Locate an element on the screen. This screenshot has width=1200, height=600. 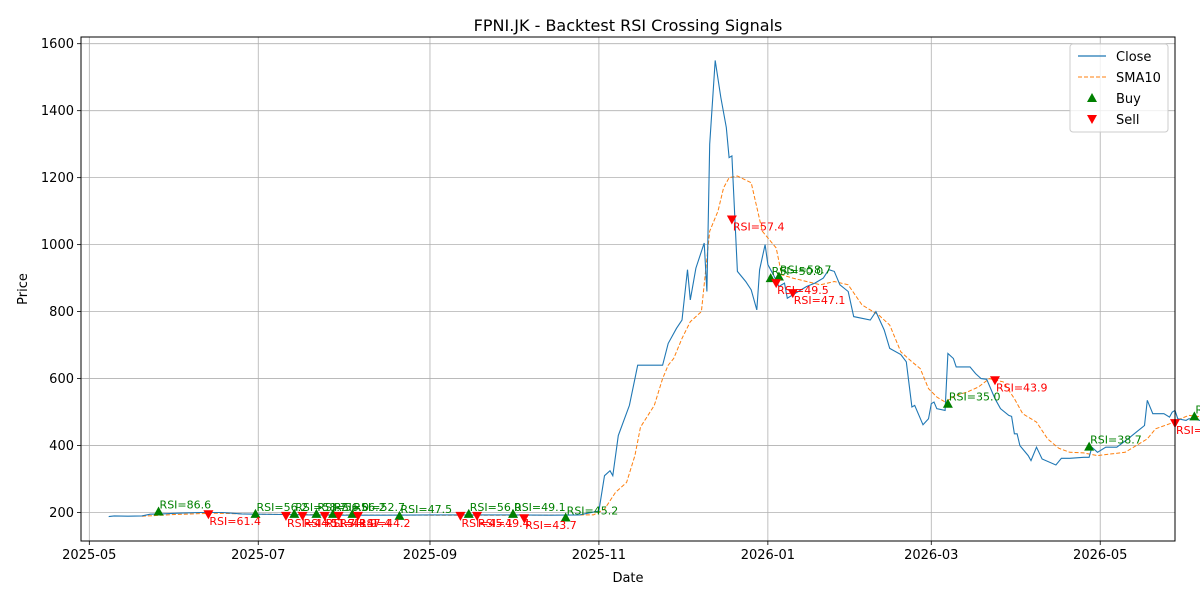
buy-annotation: RSI=86.6 is located at coordinates (186, 505).